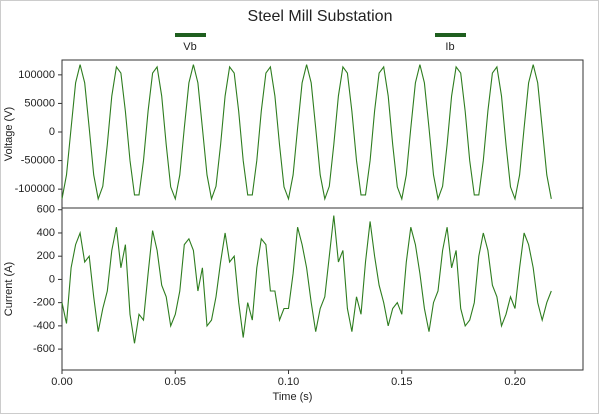  I want to click on y-tick-label: 200, so click(46, 256).